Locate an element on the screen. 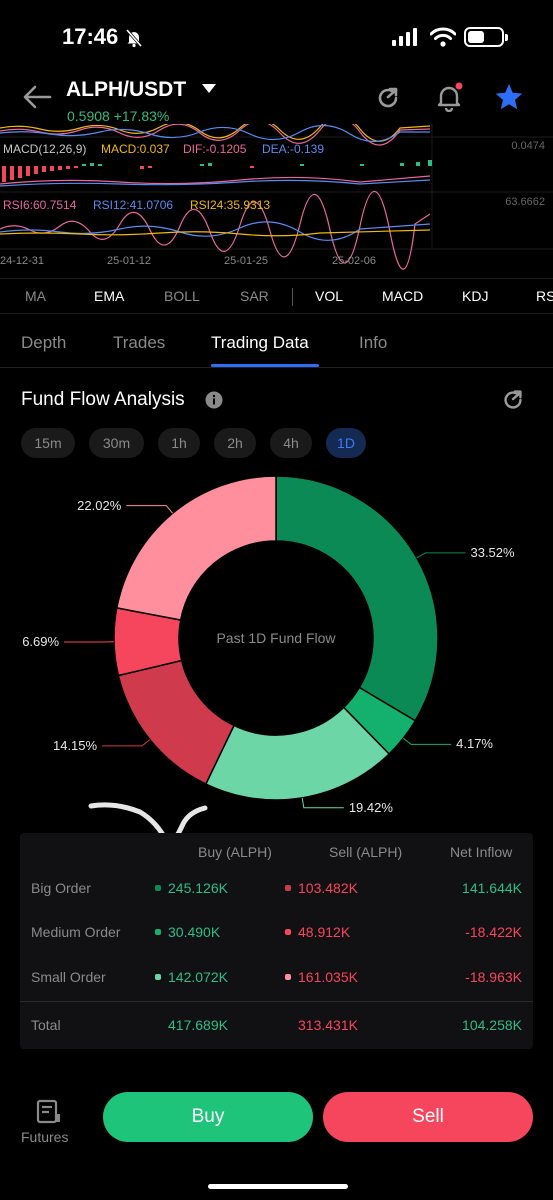  column-header-sell: Sell (ALPH) is located at coordinates (366, 852).